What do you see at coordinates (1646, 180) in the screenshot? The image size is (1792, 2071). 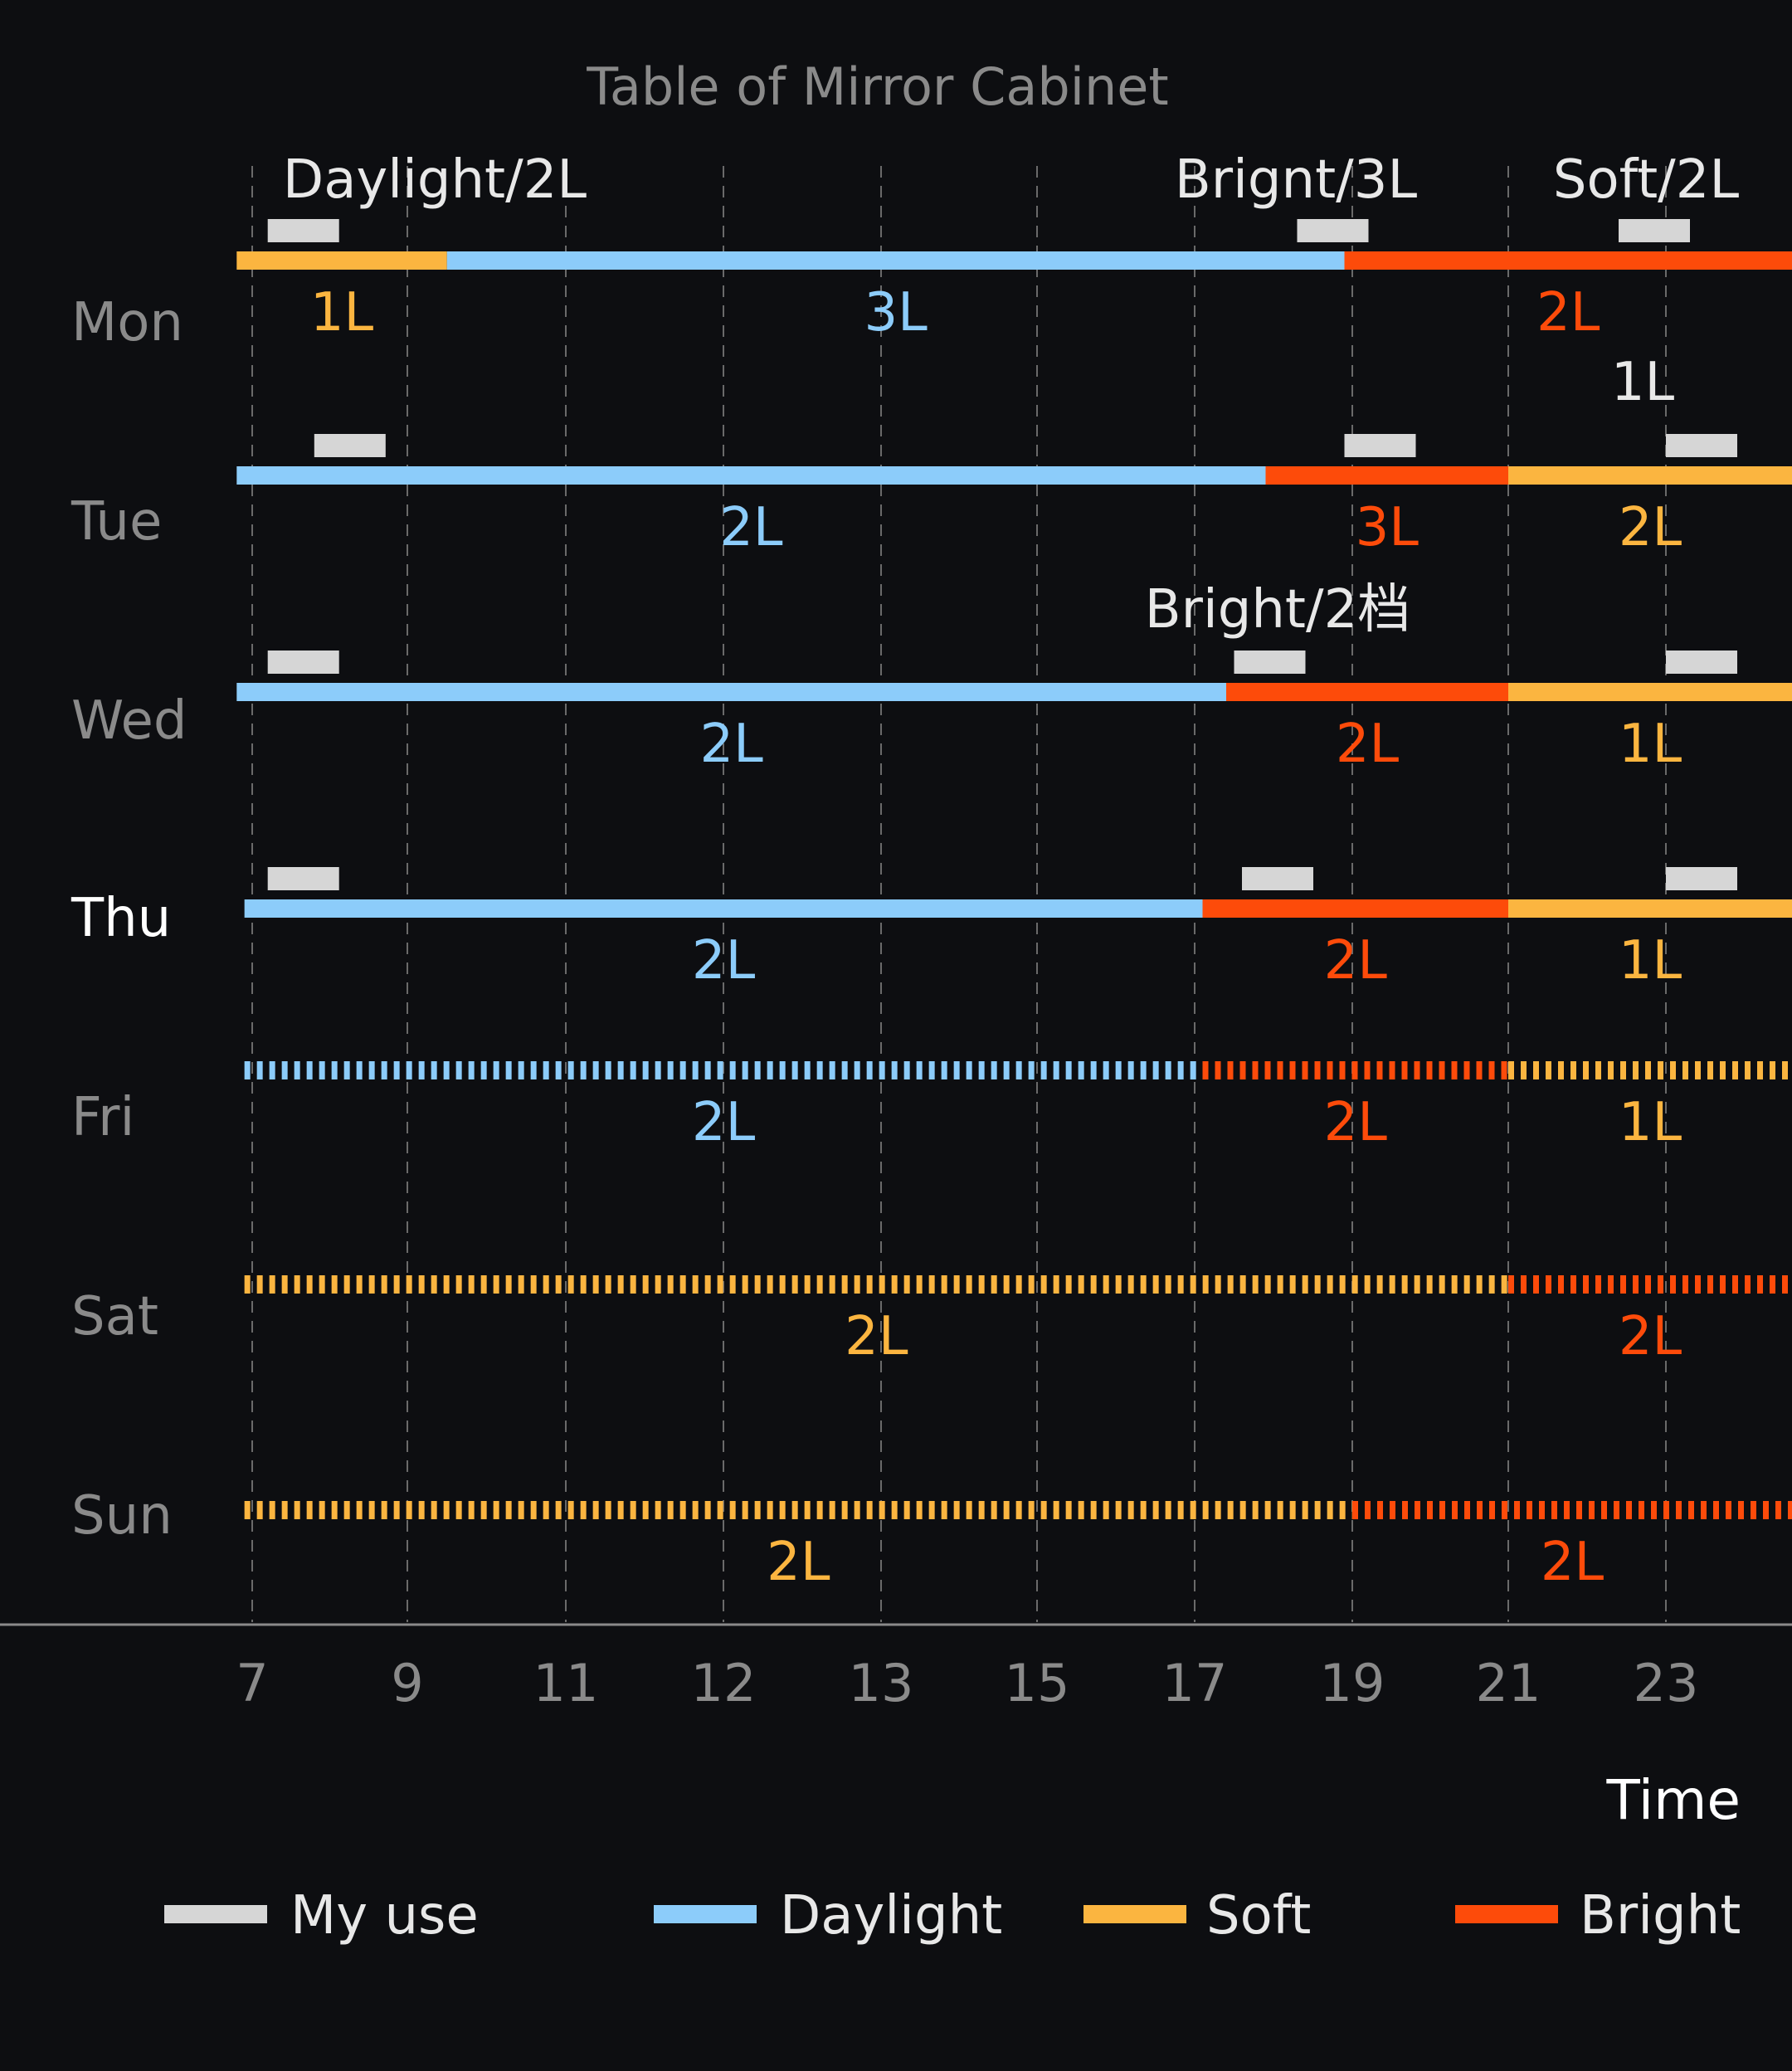 I see `annotation-mon-3: Soft/2L` at bounding box center [1646, 180].